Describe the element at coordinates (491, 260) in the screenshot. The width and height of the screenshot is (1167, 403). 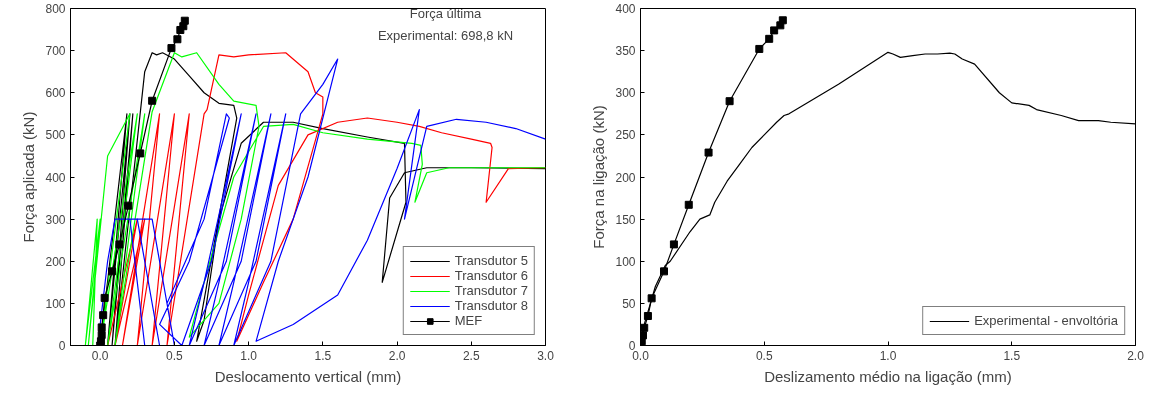
I see `legend-label: Transdutor 5` at that location.